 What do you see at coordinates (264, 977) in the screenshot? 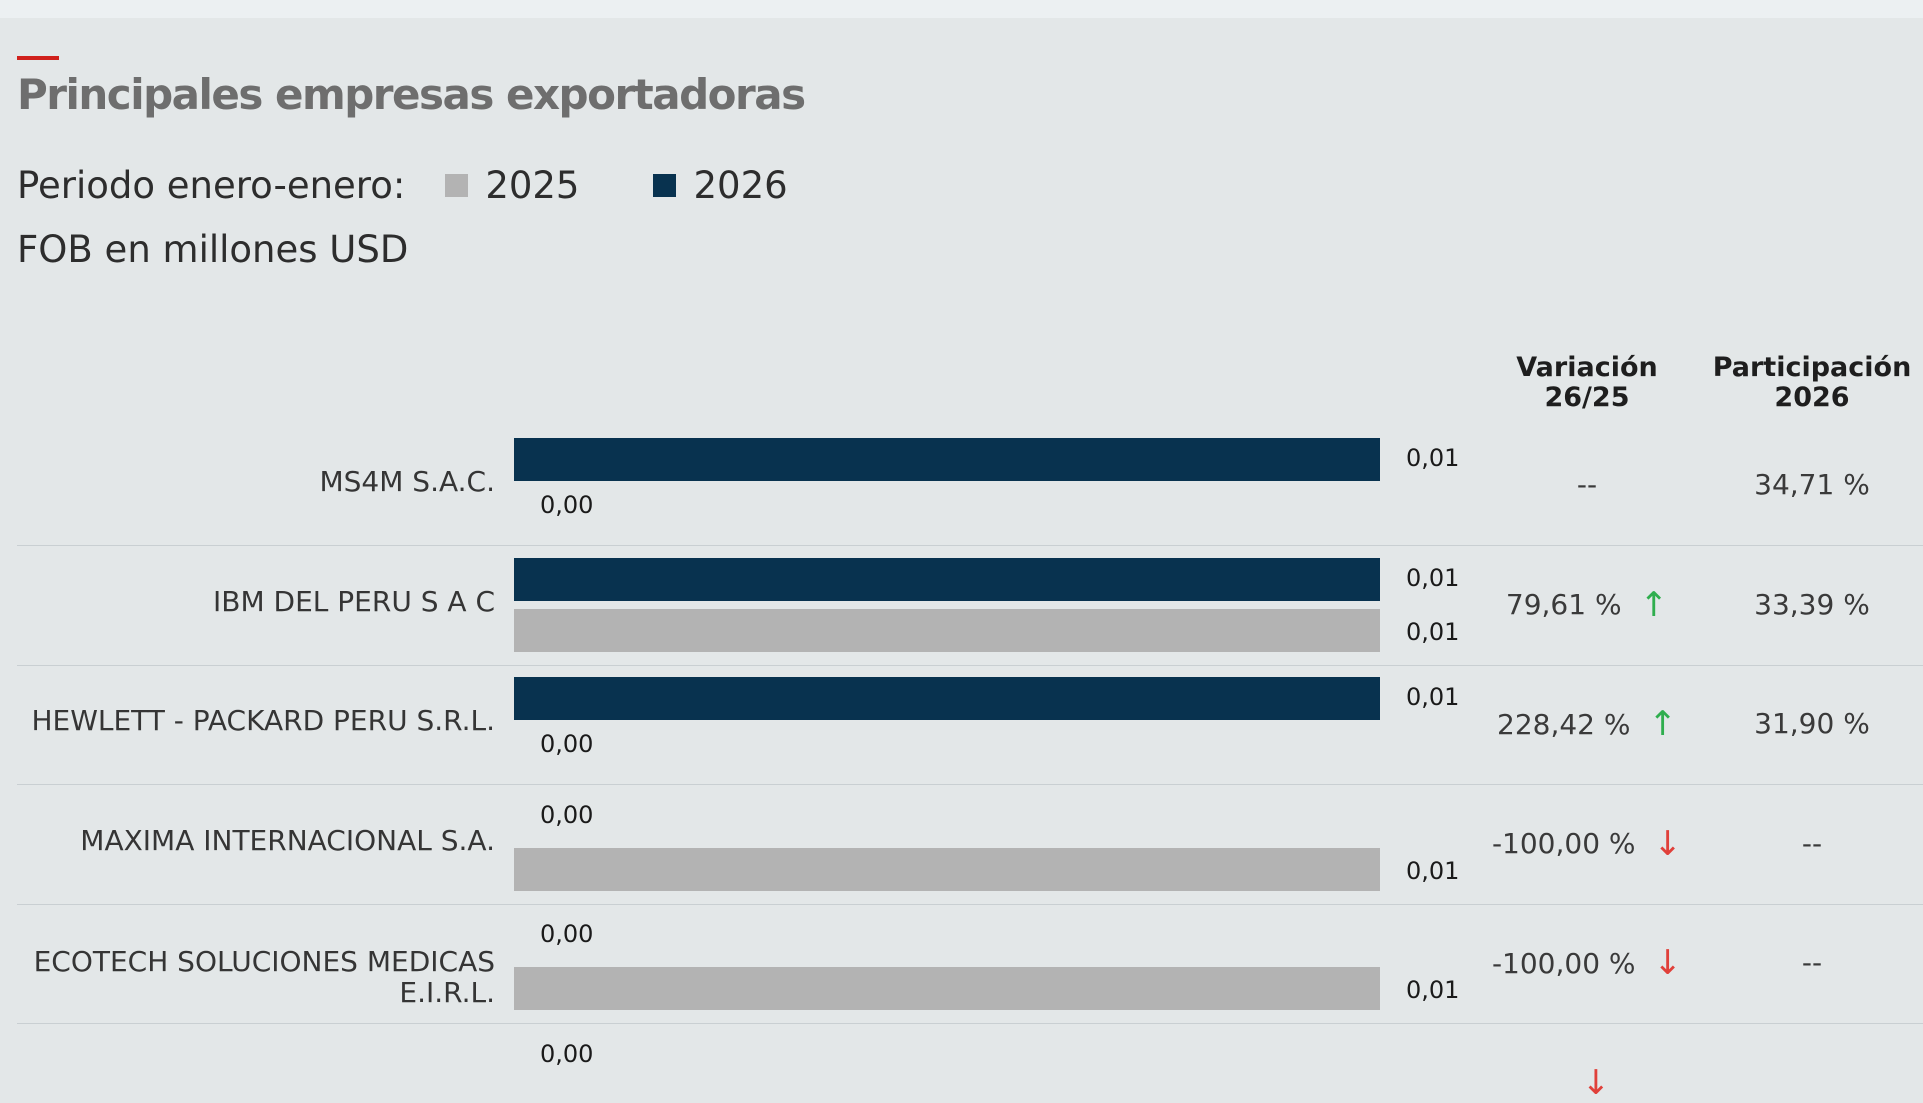
I see `company-name: ECOTECH SOLUCIONES MEDICAS E.I.R.L.` at bounding box center [264, 977].